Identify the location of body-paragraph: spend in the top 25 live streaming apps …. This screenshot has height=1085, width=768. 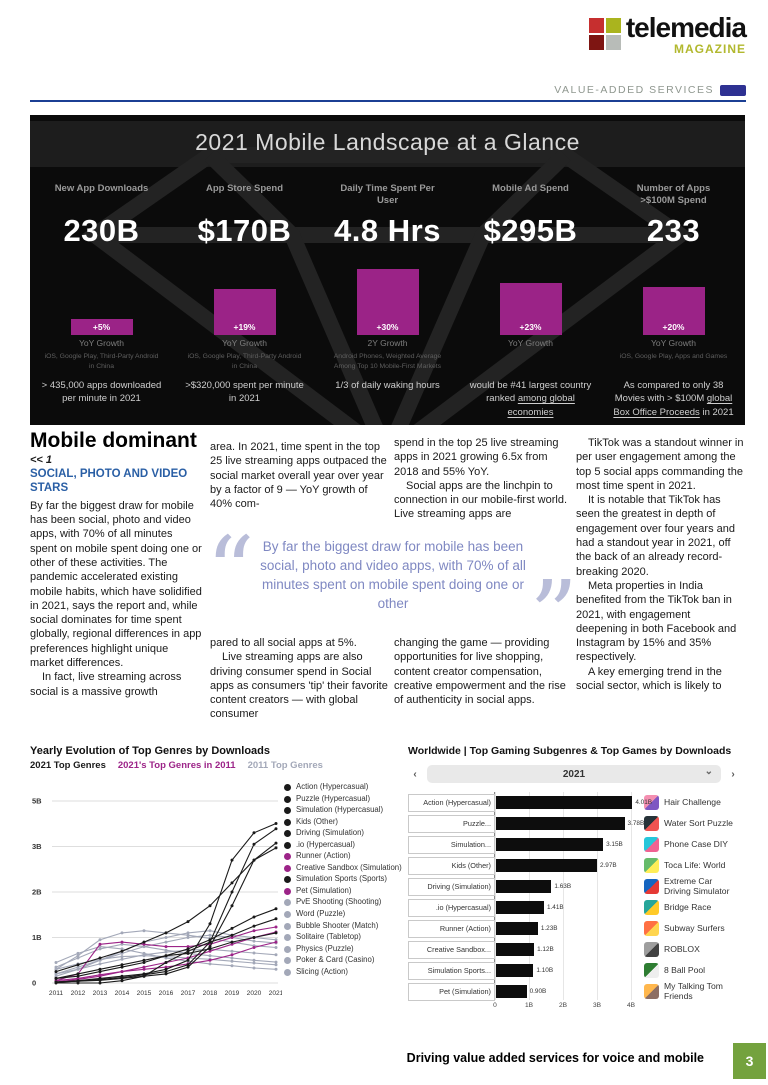
(476, 457).